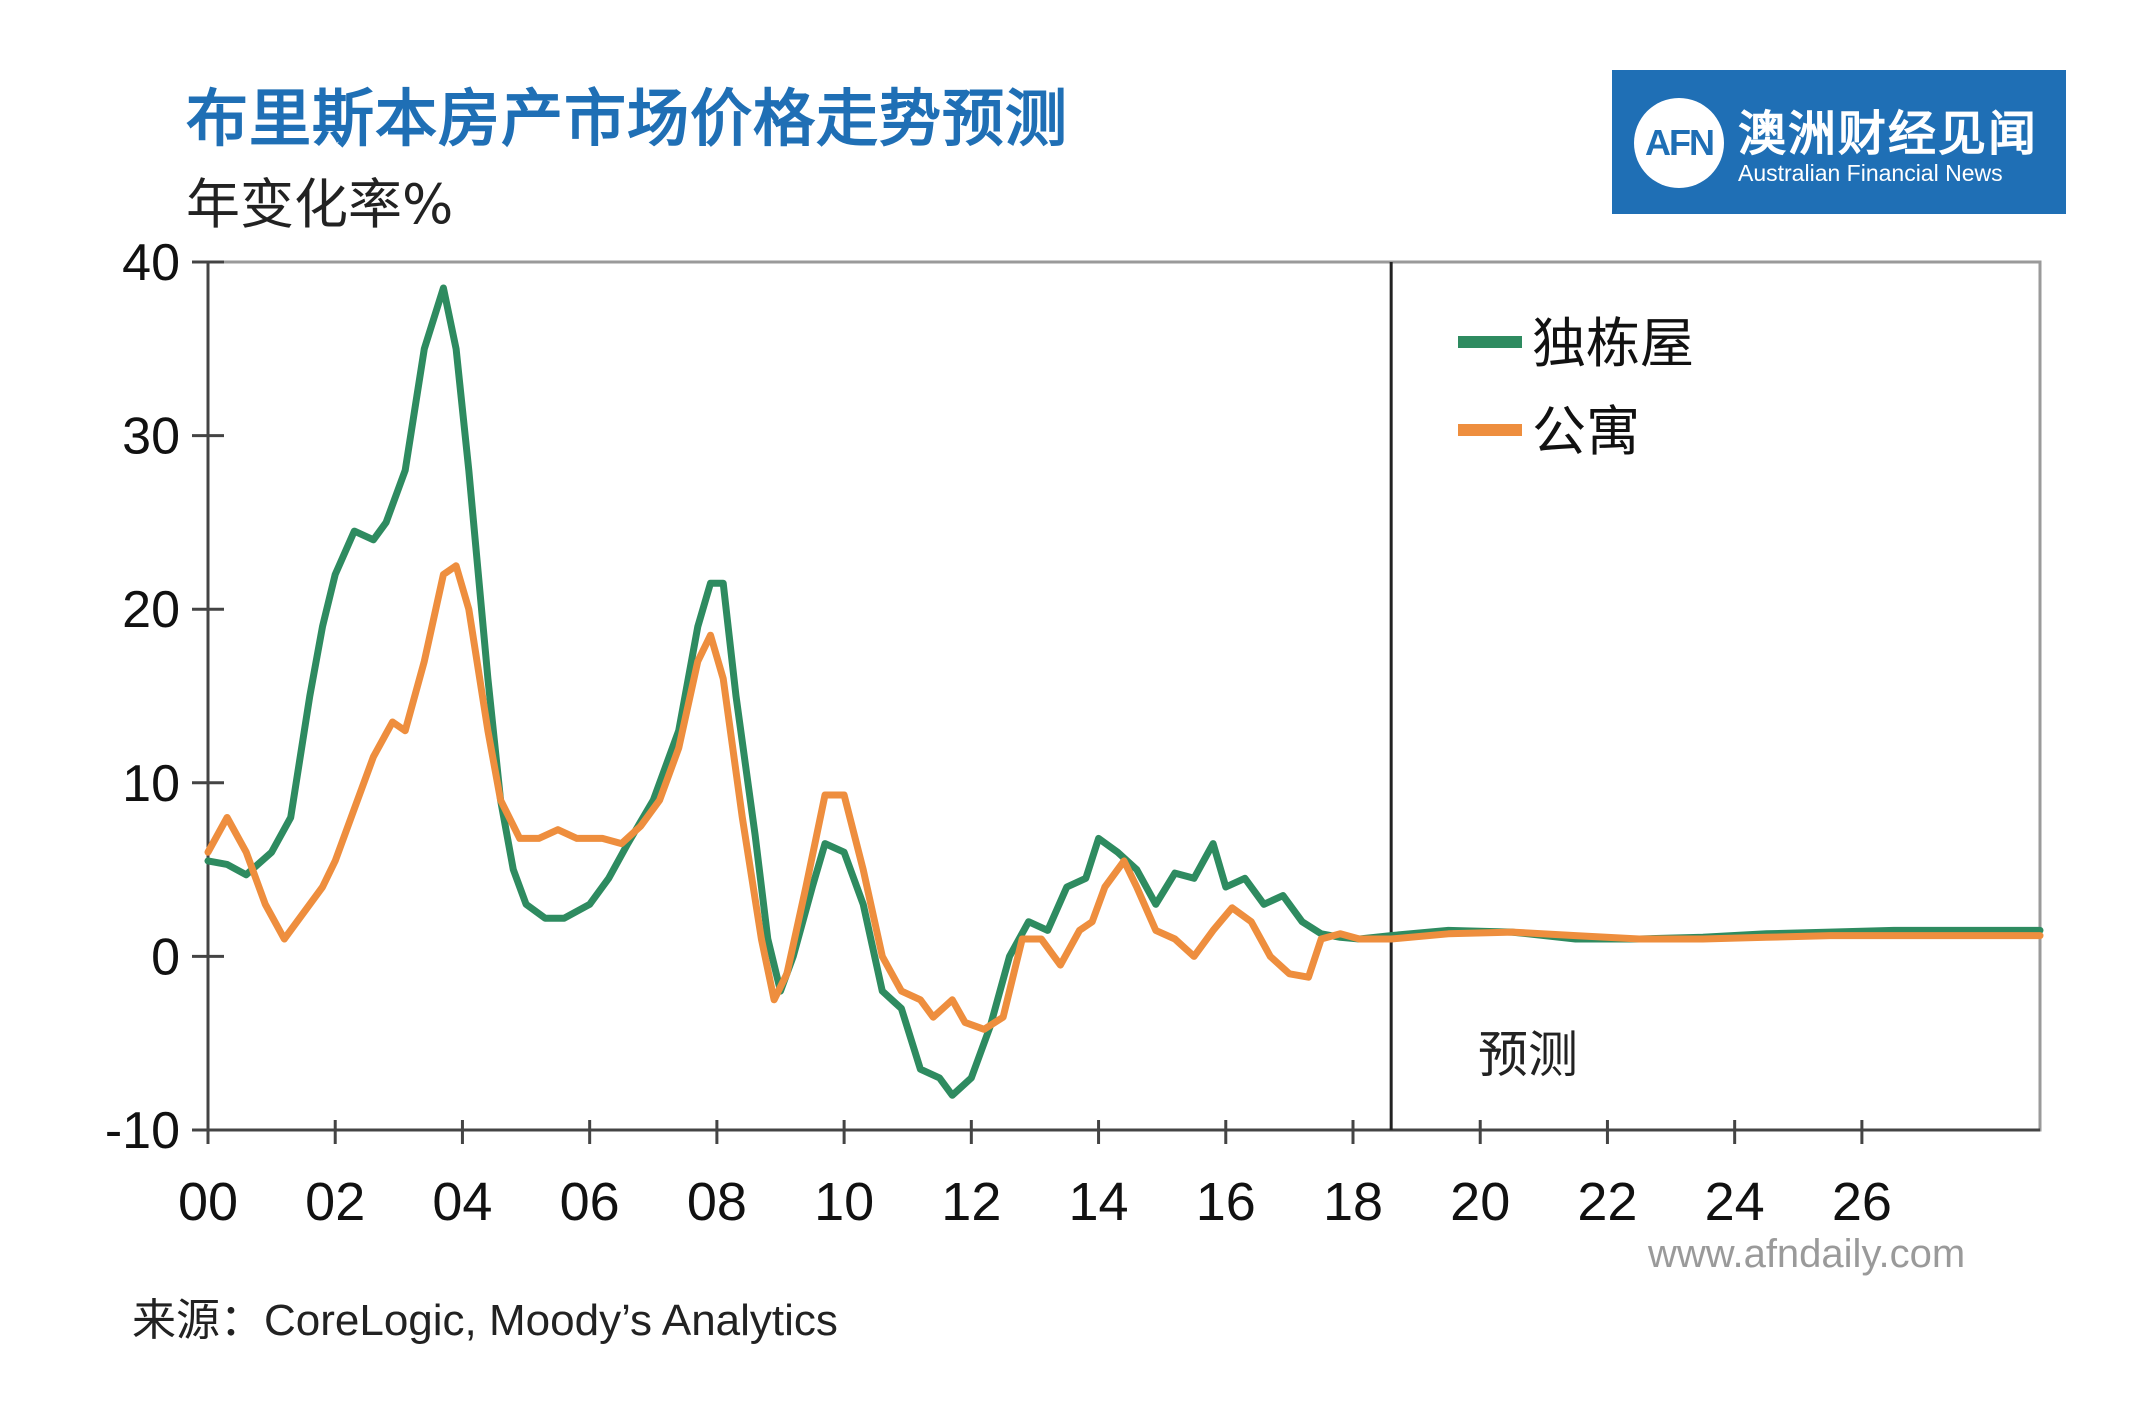 The image size is (2133, 1401). I want to click on watermark: www.afndaily.com, so click(1807, 1254).